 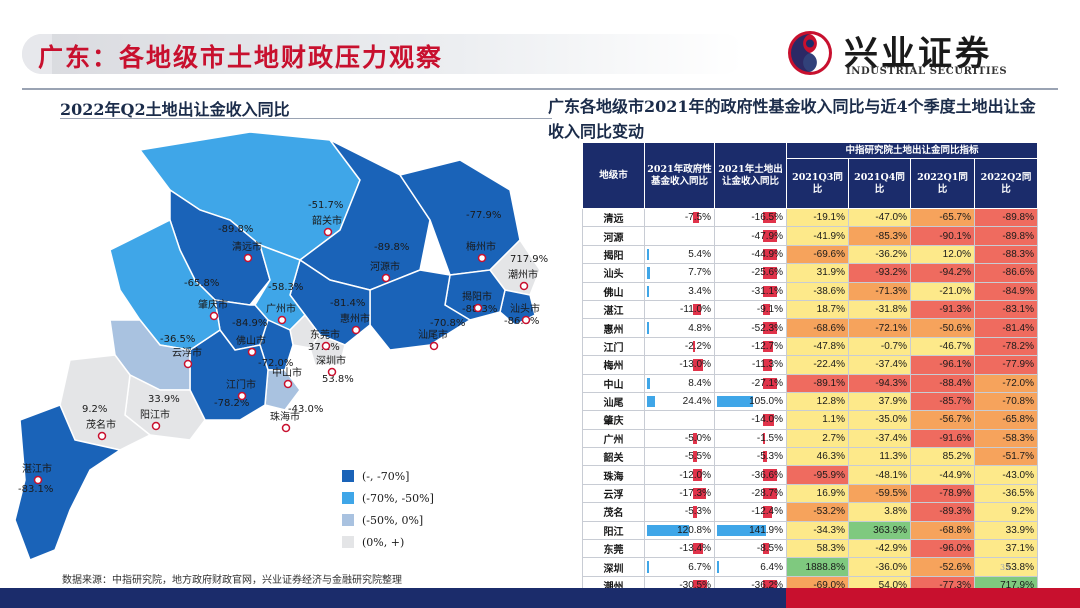 I want to click on map-city-value: -43.0%, so click(x=305, y=409).